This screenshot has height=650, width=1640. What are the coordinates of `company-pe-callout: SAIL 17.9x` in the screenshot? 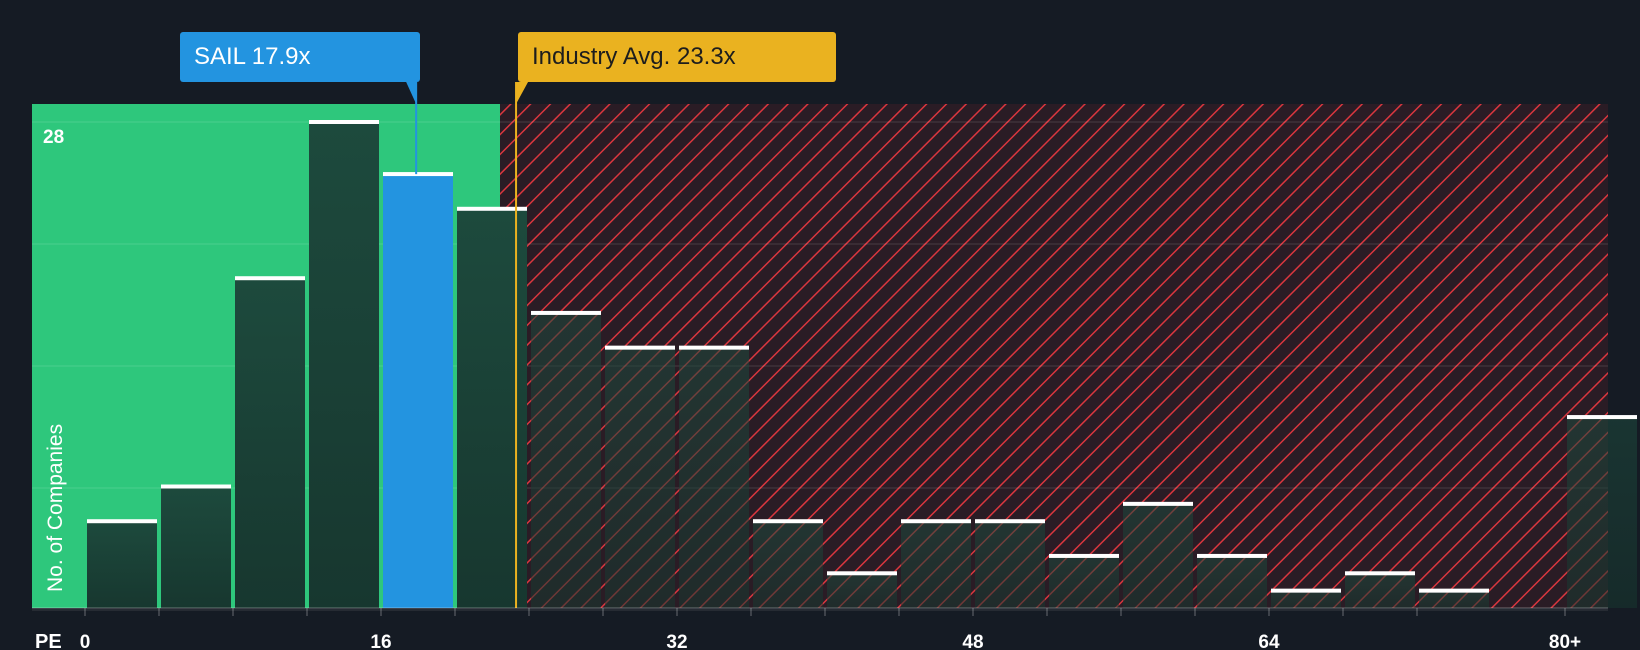 It's located at (300, 57).